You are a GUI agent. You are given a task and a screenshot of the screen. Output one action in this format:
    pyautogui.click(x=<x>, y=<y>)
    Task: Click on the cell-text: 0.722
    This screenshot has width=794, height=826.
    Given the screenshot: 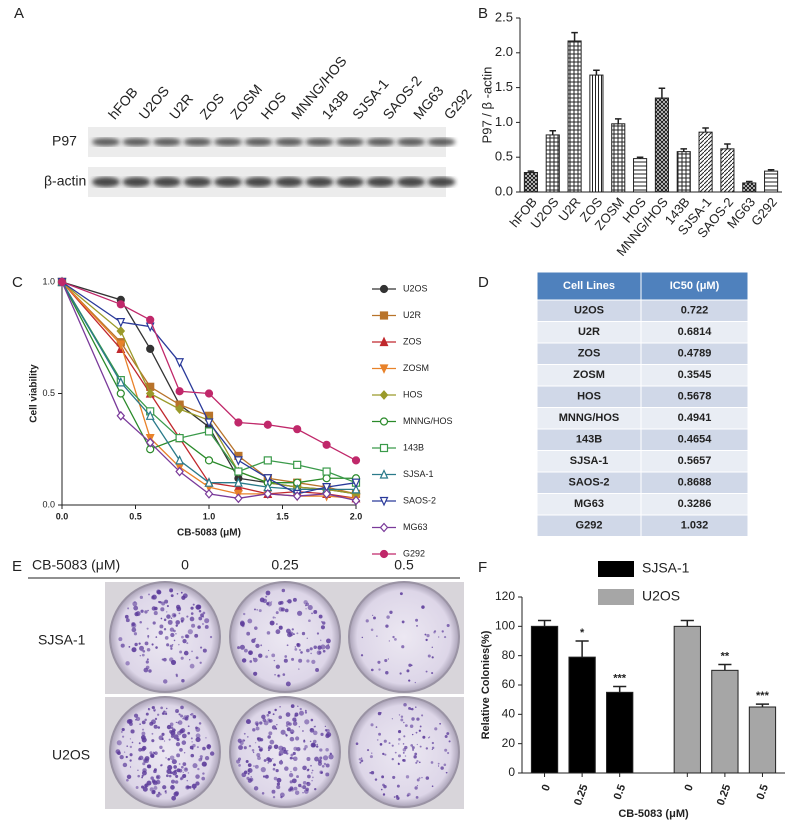 What is the action you would take?
    pyautogui.click(x=695, y=311)
    